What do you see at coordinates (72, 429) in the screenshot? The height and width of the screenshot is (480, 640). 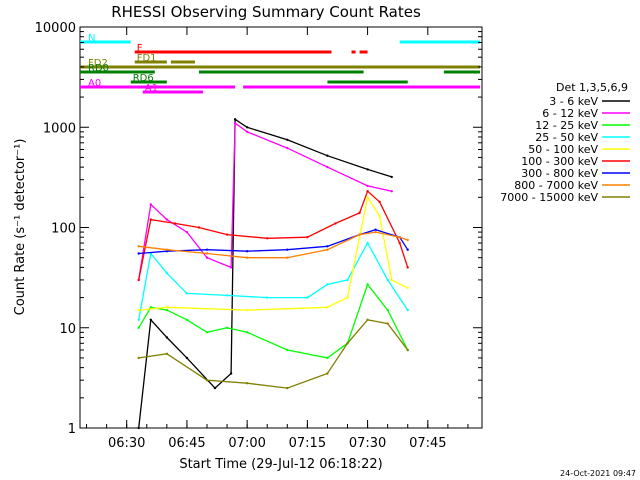 I see `y-tick-label: 1` at bounding box center [72, 429].